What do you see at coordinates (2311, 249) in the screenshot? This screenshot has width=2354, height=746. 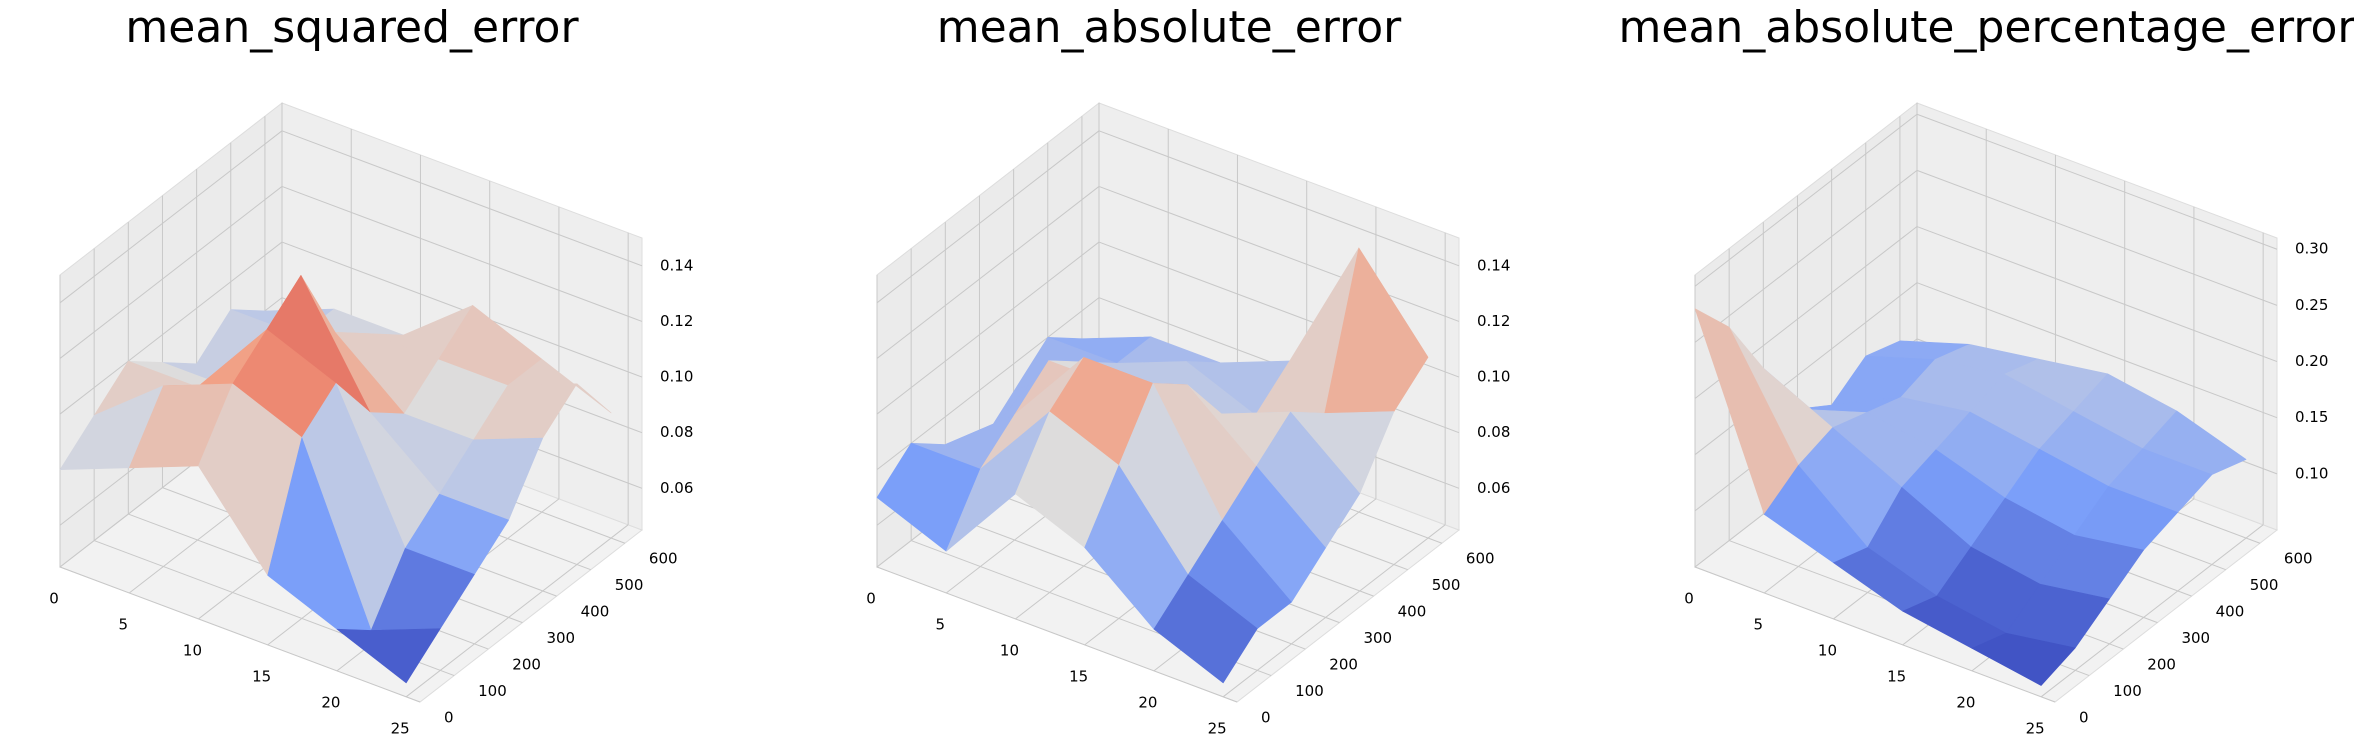 I see `z-tick-label: 0.30` at bounding box center [2311, 249].